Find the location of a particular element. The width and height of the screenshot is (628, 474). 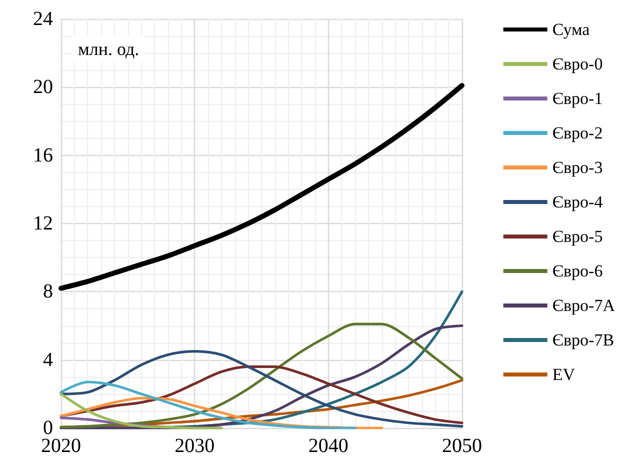

y-tick-label: 16 is located at coordinates (43, 155).